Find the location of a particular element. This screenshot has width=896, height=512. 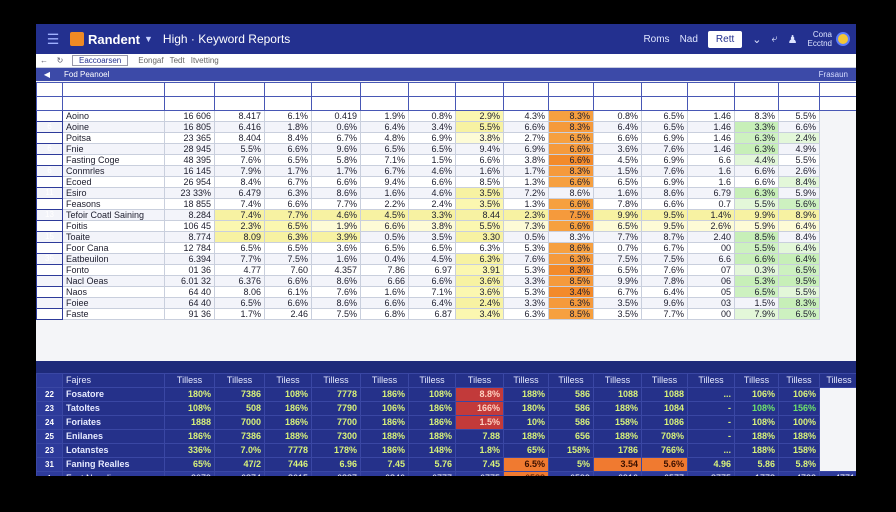

data-cell: 9.6% is located at coordinates (664, 303).